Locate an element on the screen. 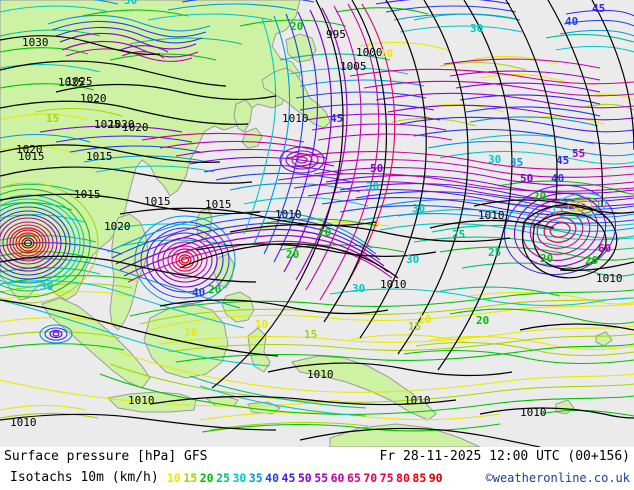  legend-stop-20: 20 is located at coordinates (206, 478).